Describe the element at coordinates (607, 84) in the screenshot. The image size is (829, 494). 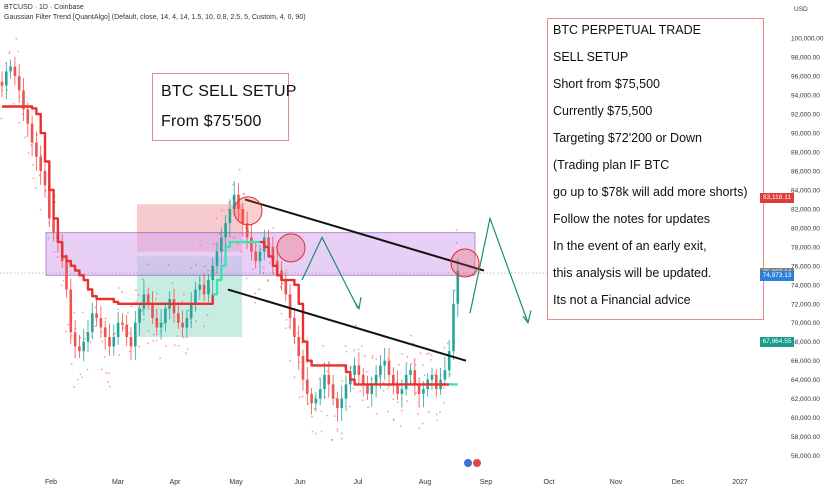
I see `trade-plan-line: Short from $75,500` at that location.